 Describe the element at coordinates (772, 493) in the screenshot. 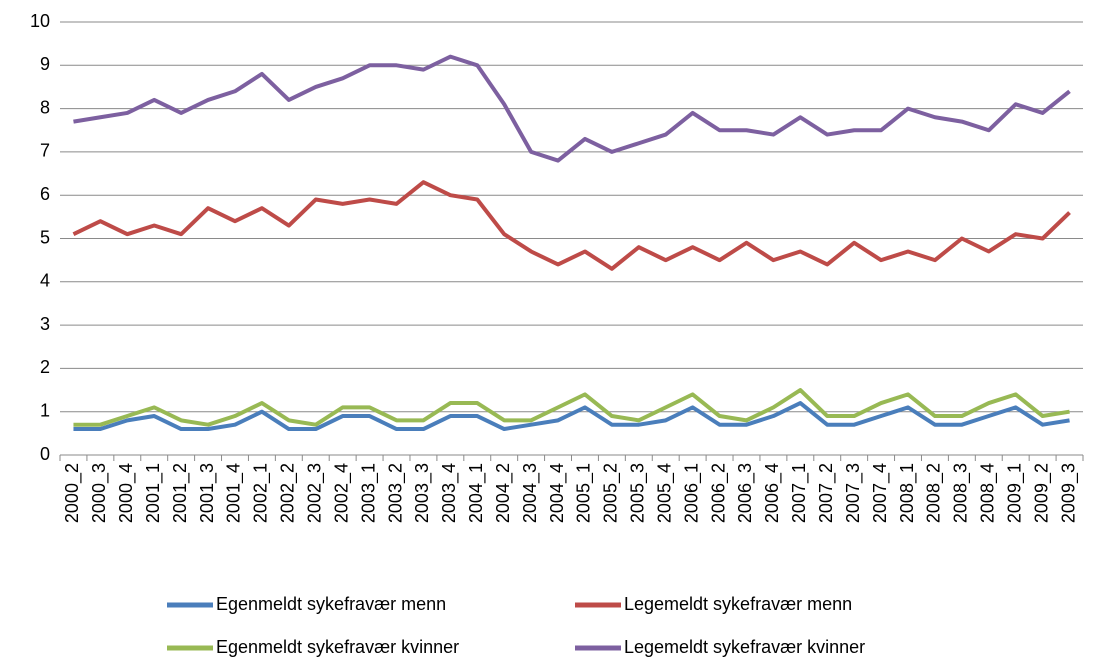

I see `x-tick-label: 2006_4` at that location.